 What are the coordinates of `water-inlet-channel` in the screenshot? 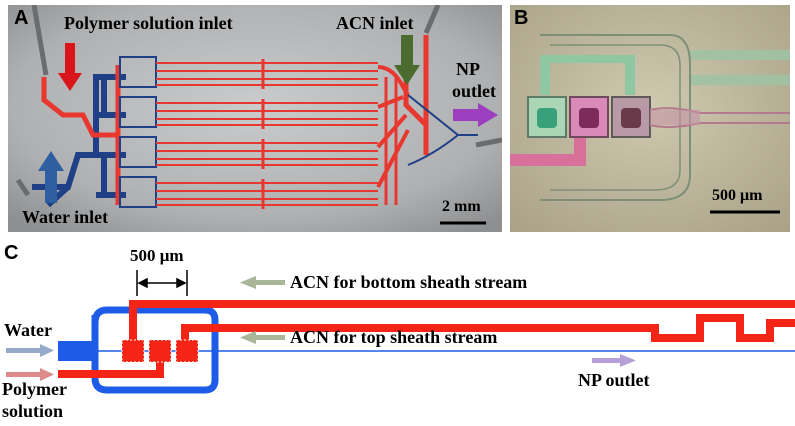 It's located at (78, 351).